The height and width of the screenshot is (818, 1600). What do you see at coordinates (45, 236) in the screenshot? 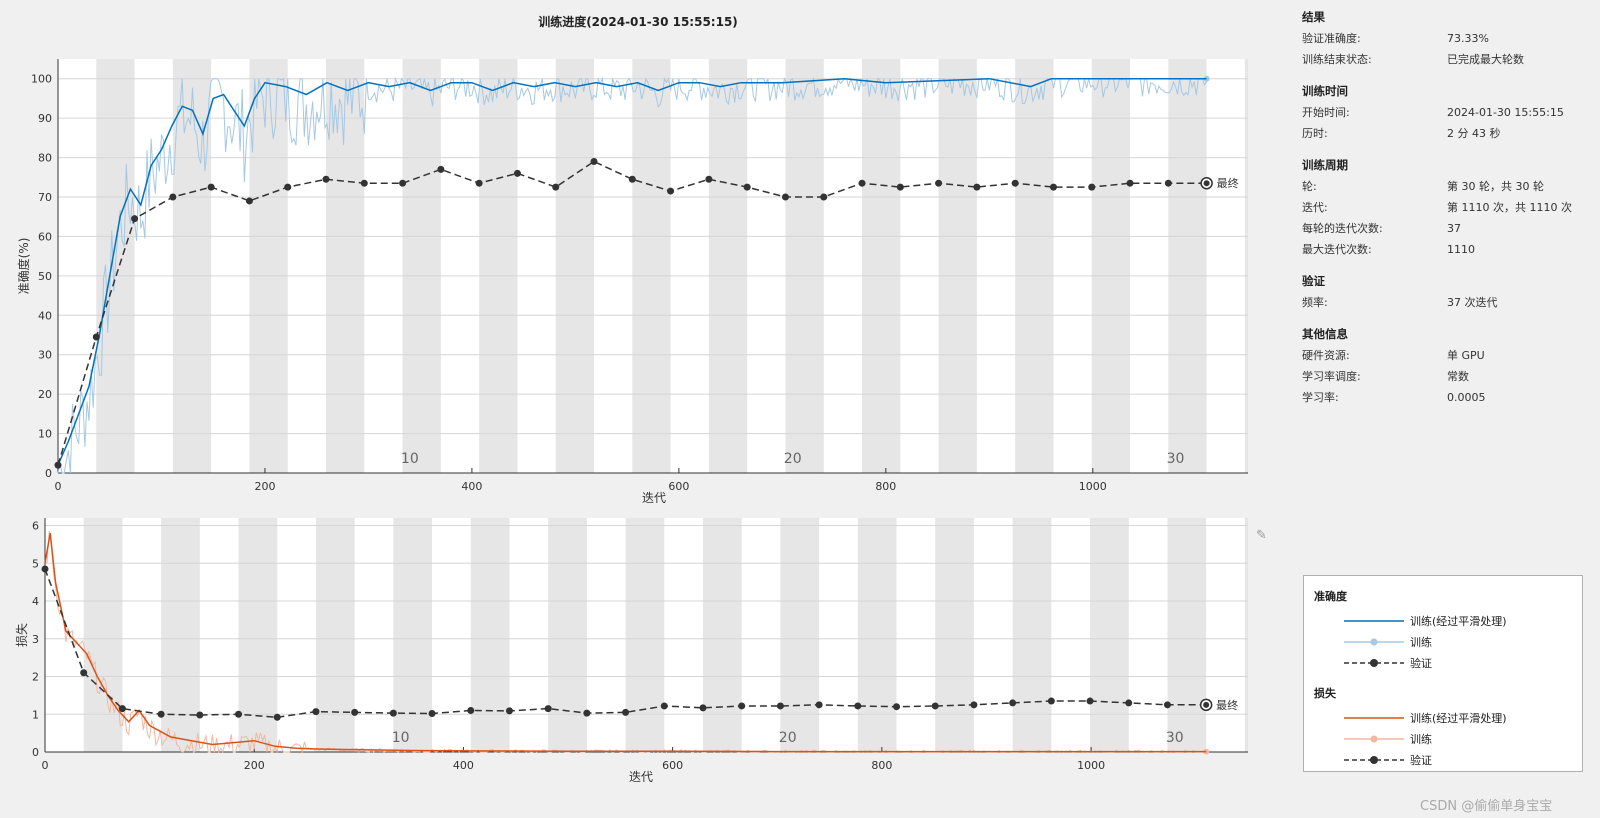
I see `y-tick-label: 60` at bounding box center [45, 236].